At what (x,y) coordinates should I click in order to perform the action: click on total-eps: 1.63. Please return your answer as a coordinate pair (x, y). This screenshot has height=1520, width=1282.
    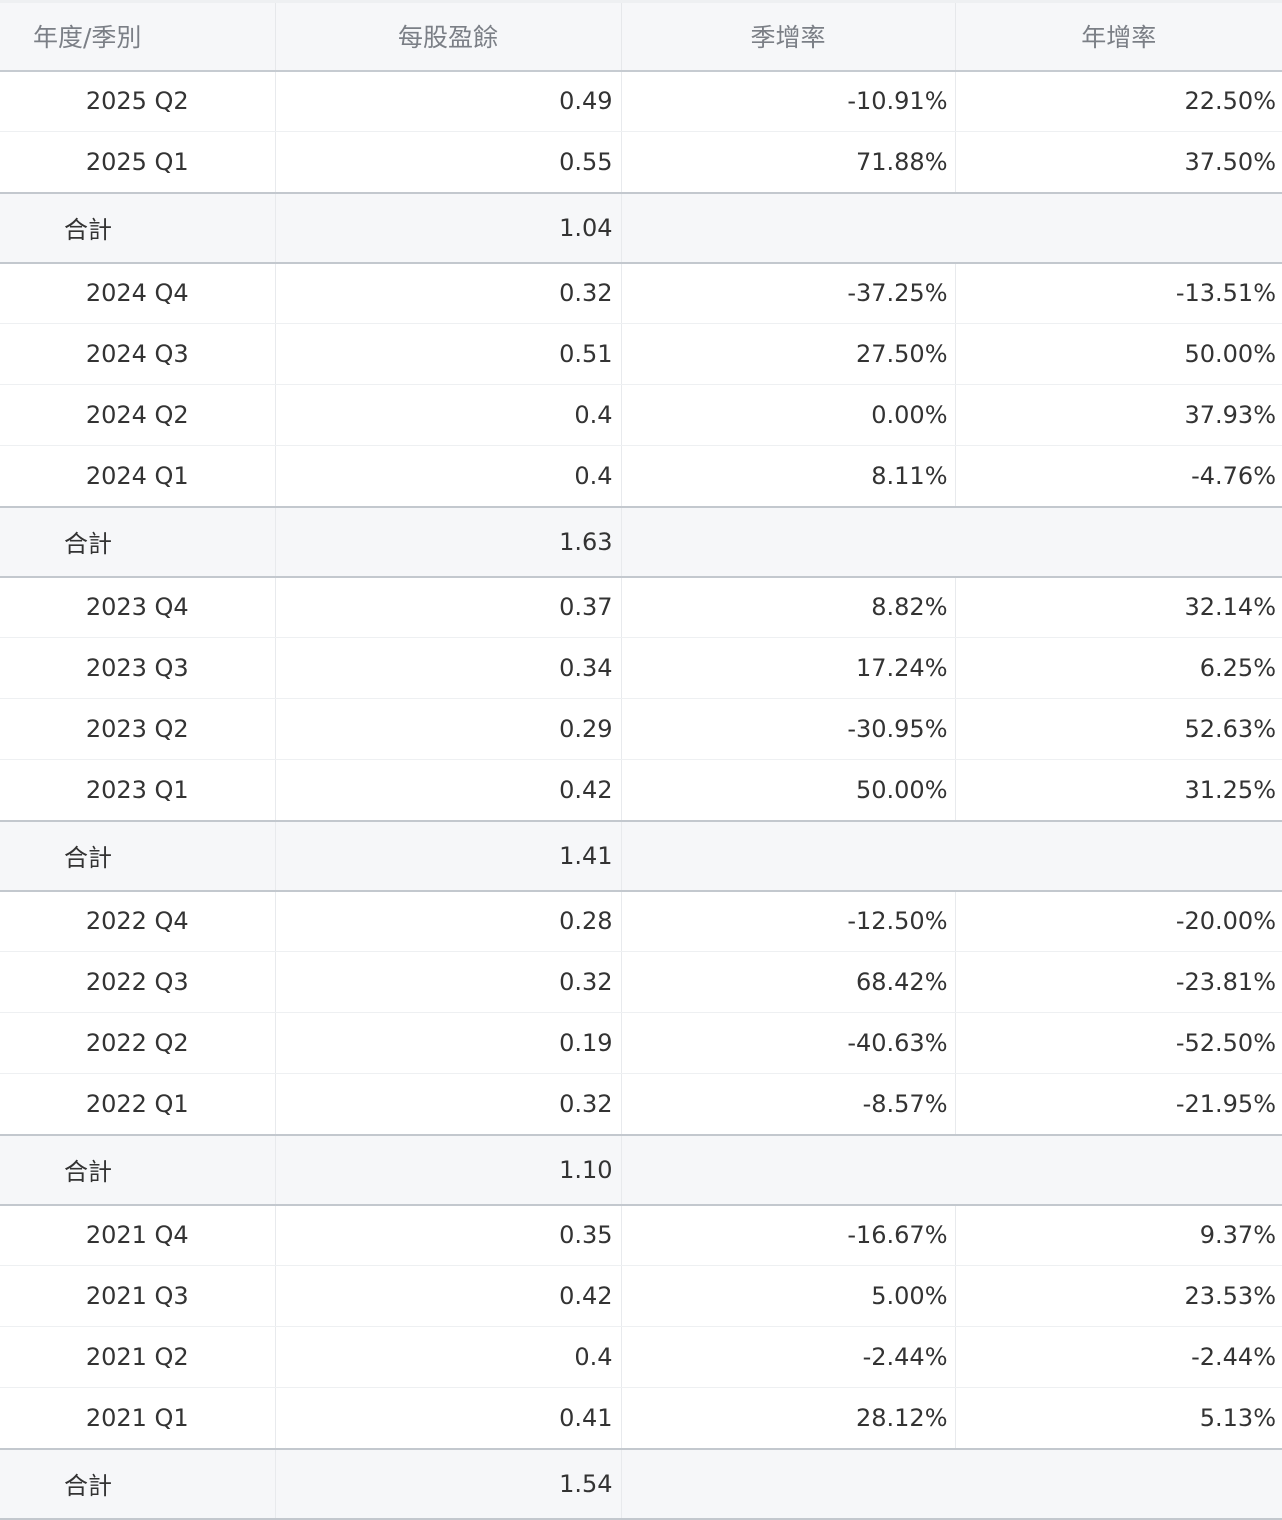
    Looking at the image, I should click on (447, 541).